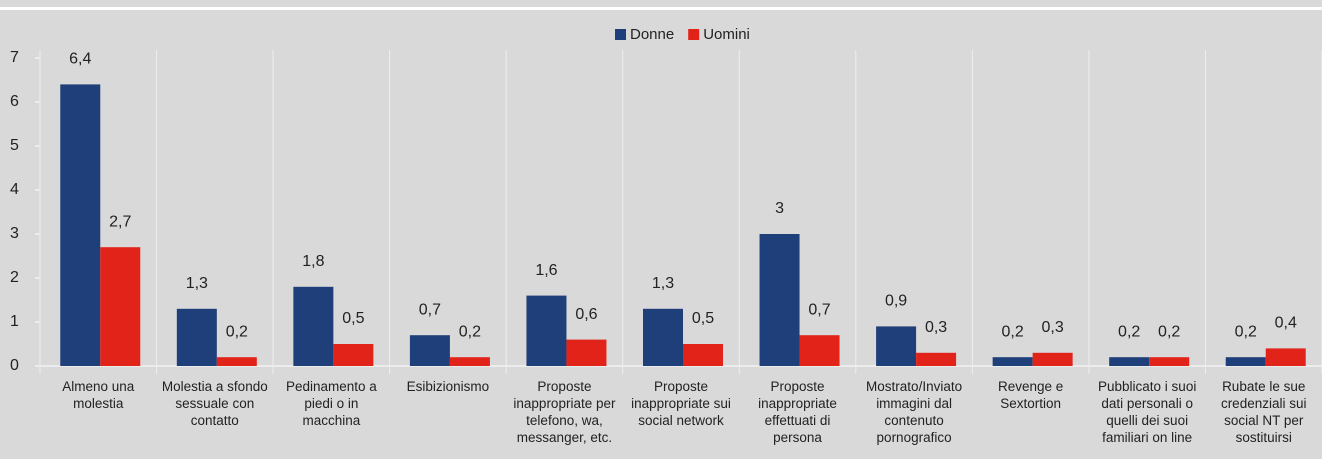 This screenshot has width=1322, height=459. Describe the element at coordinates (779, 208) in the screenshot. I see `data-label: 3` at that location.